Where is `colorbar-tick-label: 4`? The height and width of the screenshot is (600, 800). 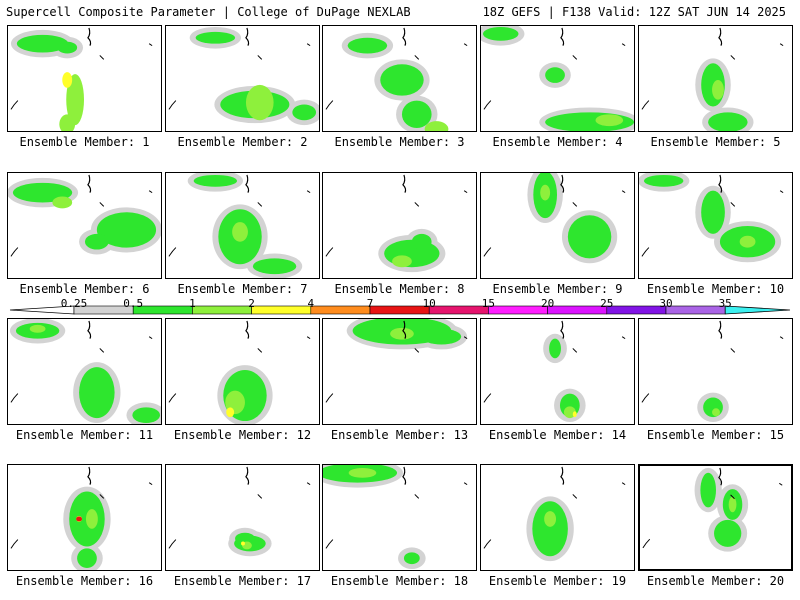 colorbar-tick-label: 4 is located at coordinates (311, 303).